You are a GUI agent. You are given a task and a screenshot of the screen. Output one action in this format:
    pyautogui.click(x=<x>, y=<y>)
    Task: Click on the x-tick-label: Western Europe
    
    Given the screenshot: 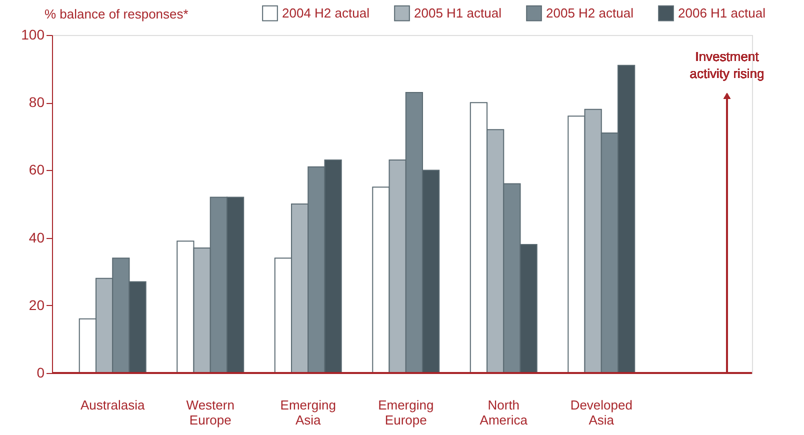 What is the action you would take?
    pyautogui.click(x=210, y=413)
    